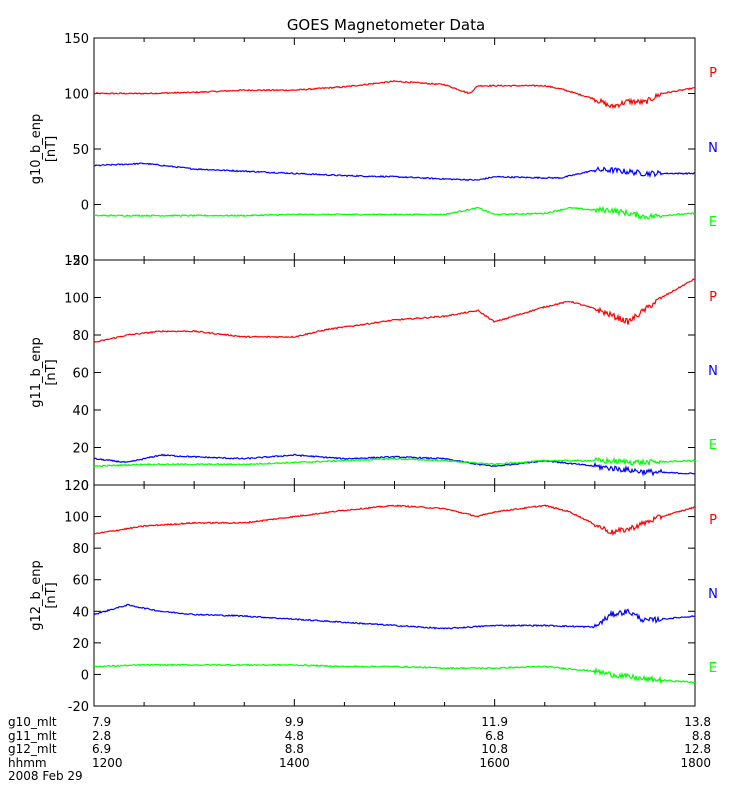  I want to click on table-cell: 1800, so click(695, 763).